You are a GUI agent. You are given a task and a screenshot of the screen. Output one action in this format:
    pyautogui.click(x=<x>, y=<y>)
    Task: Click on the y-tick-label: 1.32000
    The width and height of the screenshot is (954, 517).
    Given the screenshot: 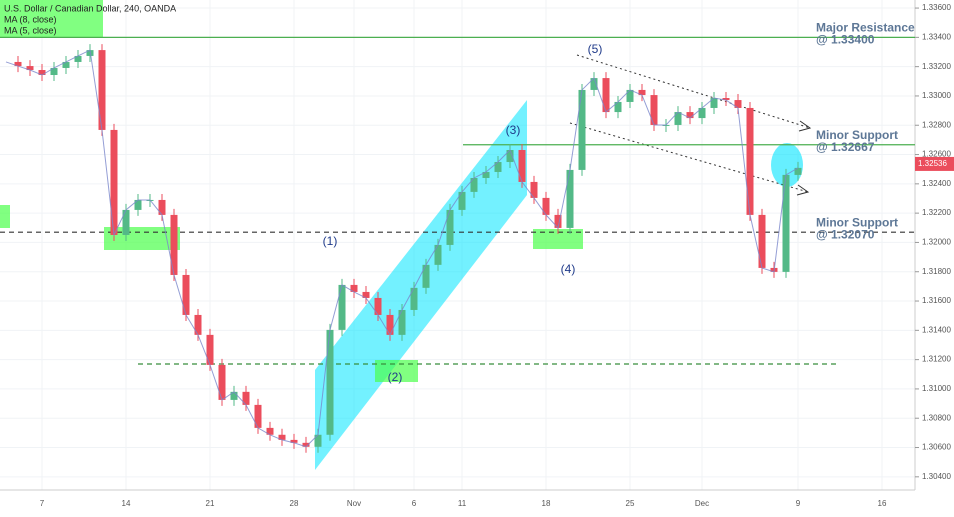 What is the action you would take?
    pyautogui.click(x=936, y=242)
    